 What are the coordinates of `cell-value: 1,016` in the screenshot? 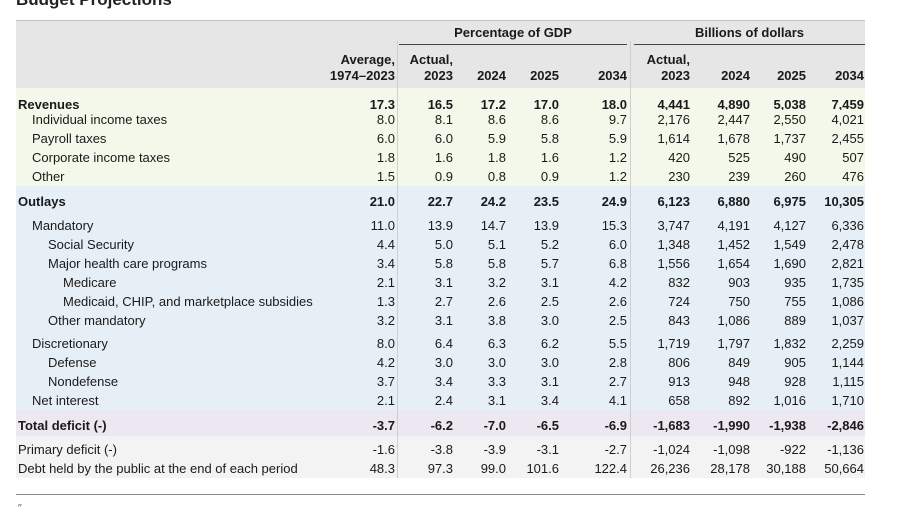 It's located at (789, 400).